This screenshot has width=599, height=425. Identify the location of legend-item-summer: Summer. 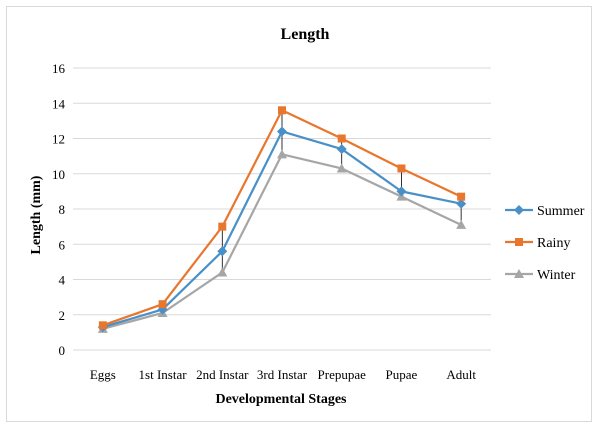
(545, 211).